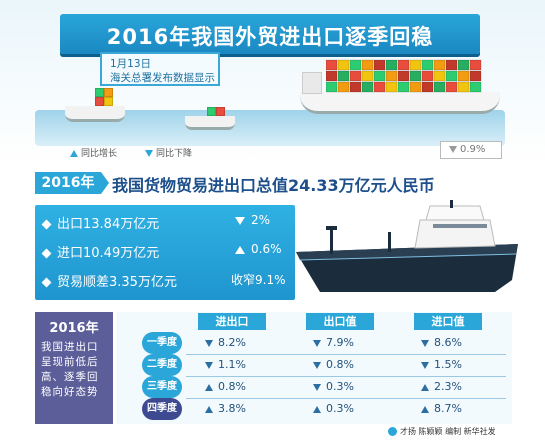 The image size is (545, 441). I want to click on flag-source: 海关总署发布数据显示, so click(162, 78).